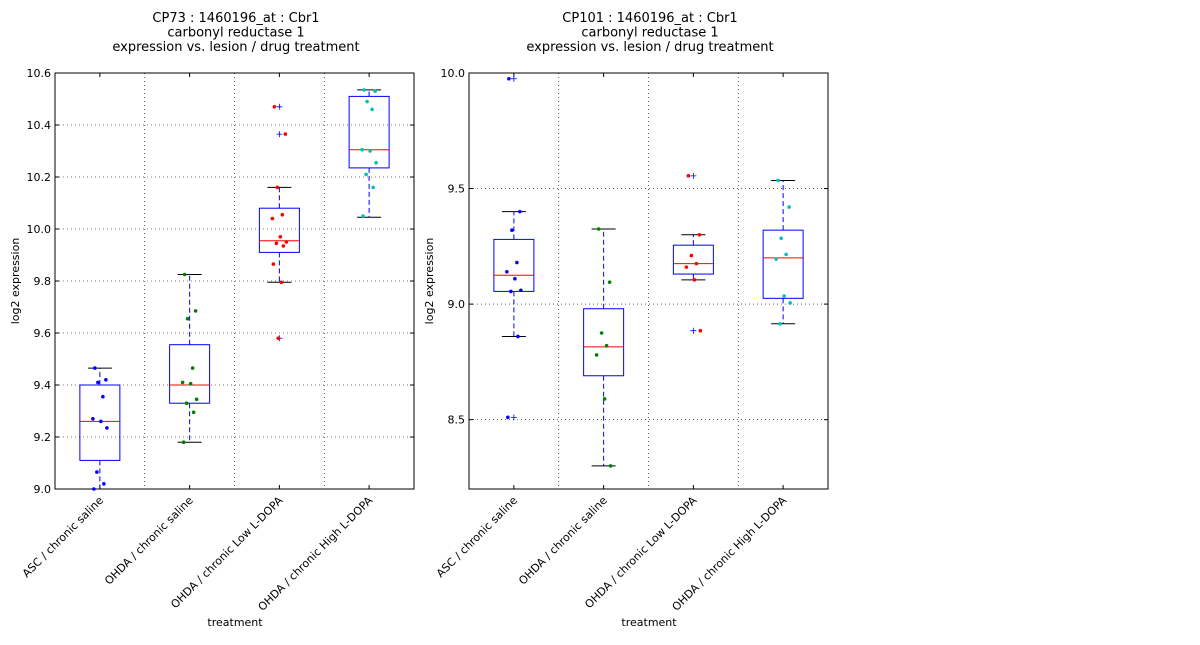  I want to click on chart-title-line: CP73 : 1460196_at : Cbr1, so click(235, 18).